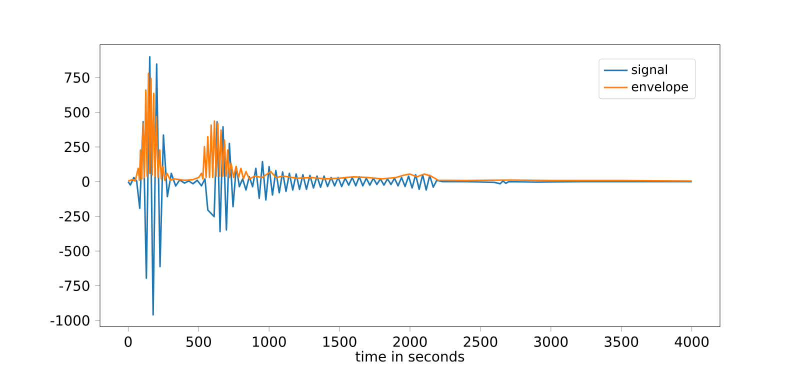  Describe the element at coordinates (481, 341) in the screenshot. I see `x-tick-label: 2500` at that location.